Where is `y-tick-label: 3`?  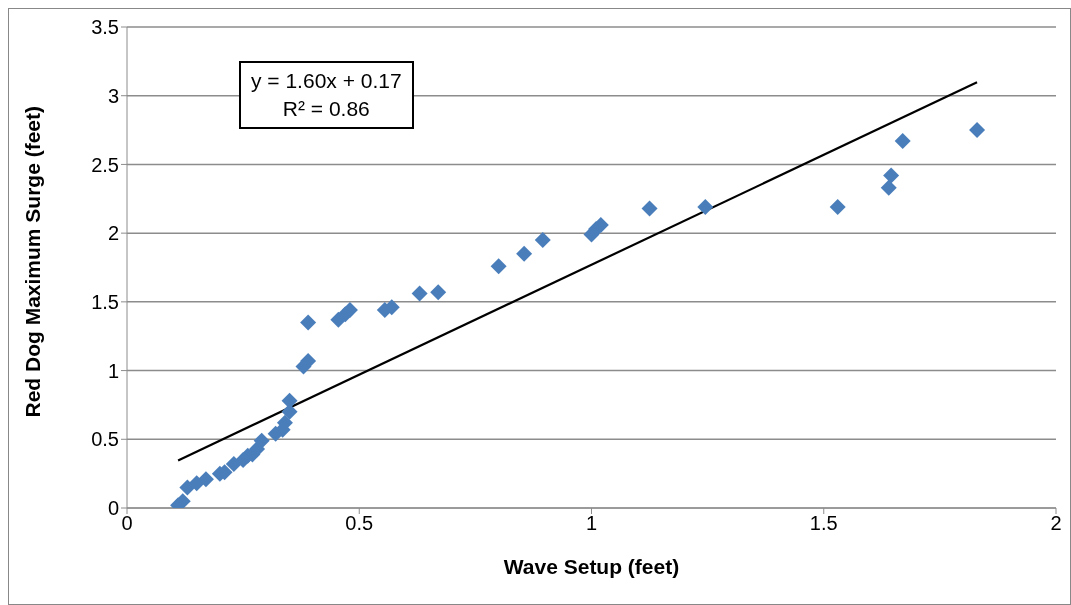
y-tick-label: 3 is located at coordinates (113, 95).